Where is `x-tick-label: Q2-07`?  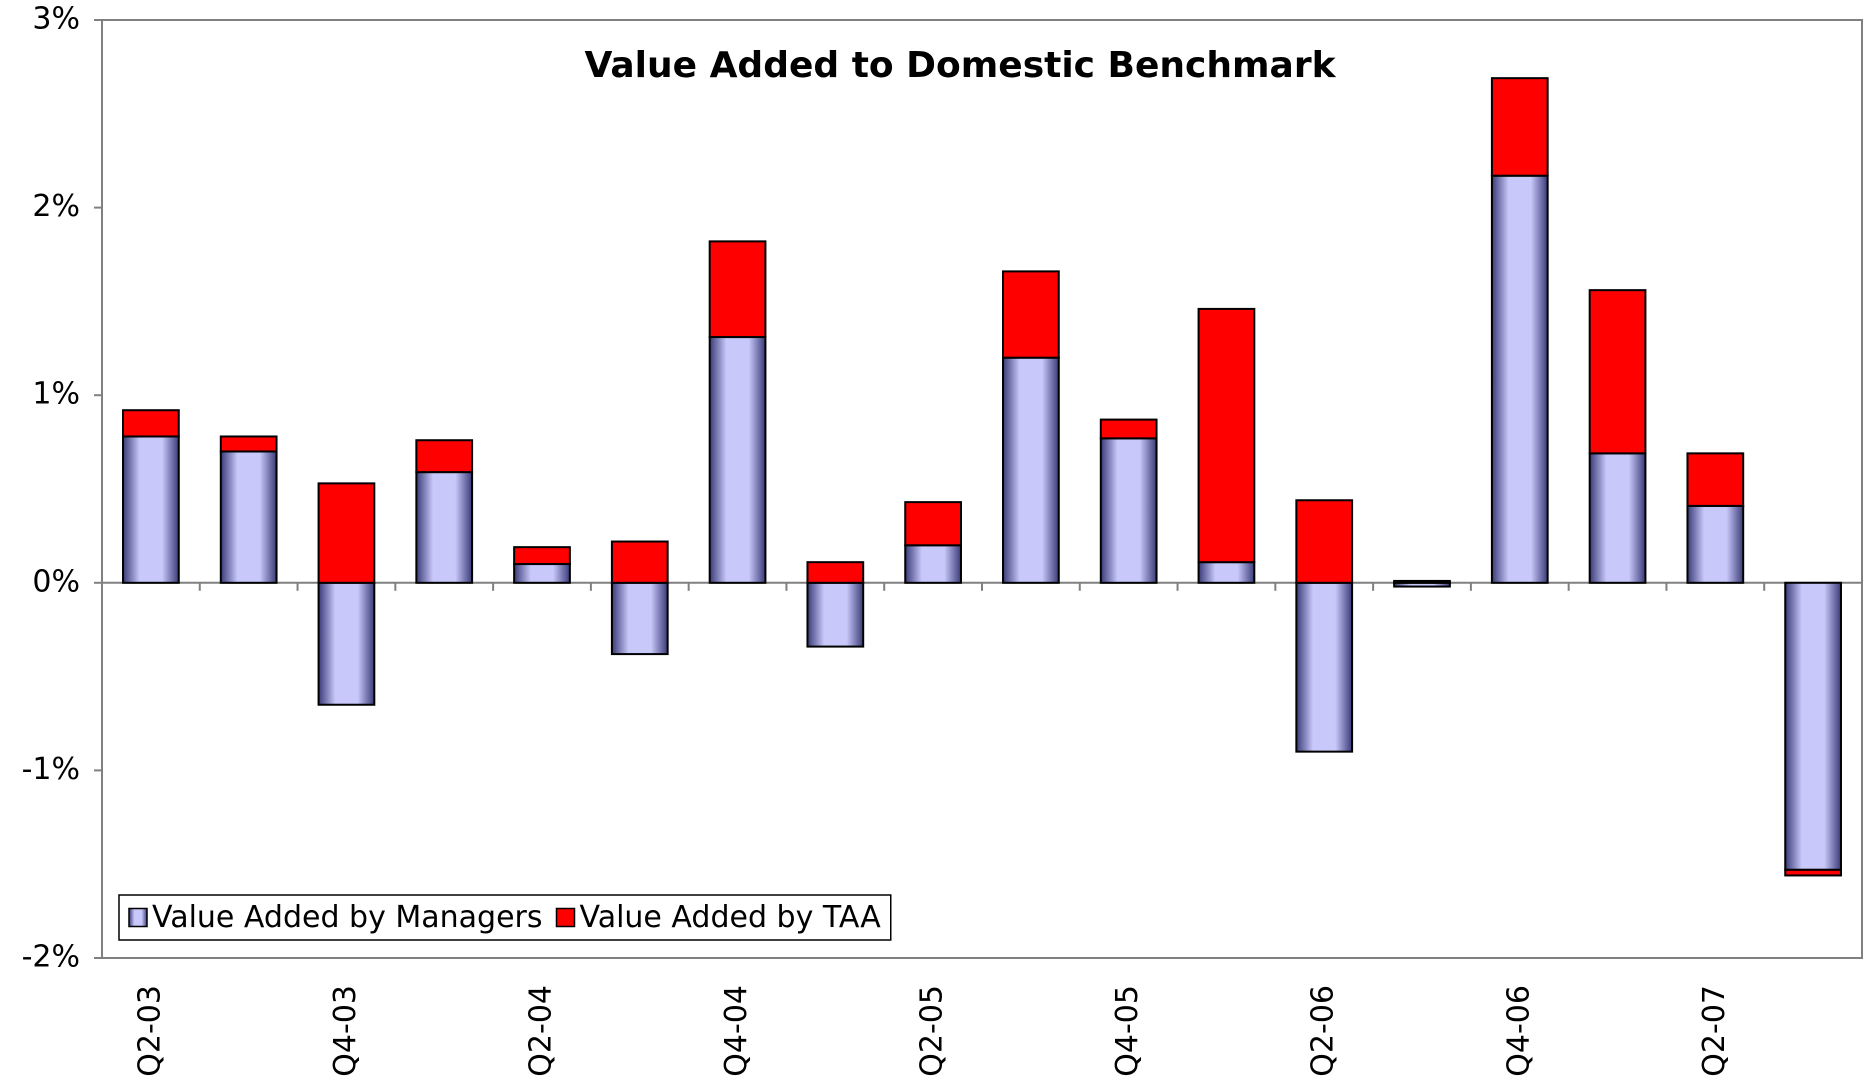 x-tick-label: Q2-07 is located at coordinates (1714, 1031).